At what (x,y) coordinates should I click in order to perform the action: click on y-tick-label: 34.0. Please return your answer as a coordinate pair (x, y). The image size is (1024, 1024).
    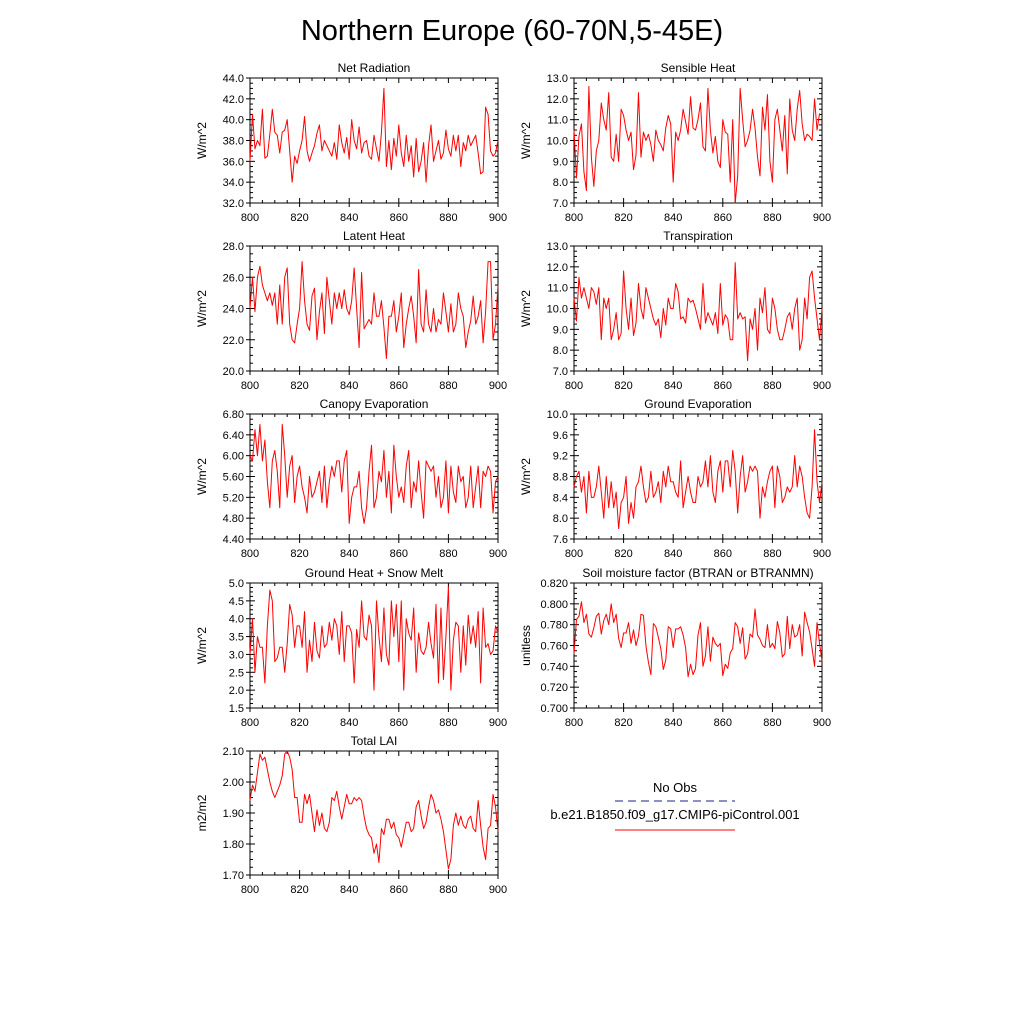
    Looking at the image, I should click on (233, 183).